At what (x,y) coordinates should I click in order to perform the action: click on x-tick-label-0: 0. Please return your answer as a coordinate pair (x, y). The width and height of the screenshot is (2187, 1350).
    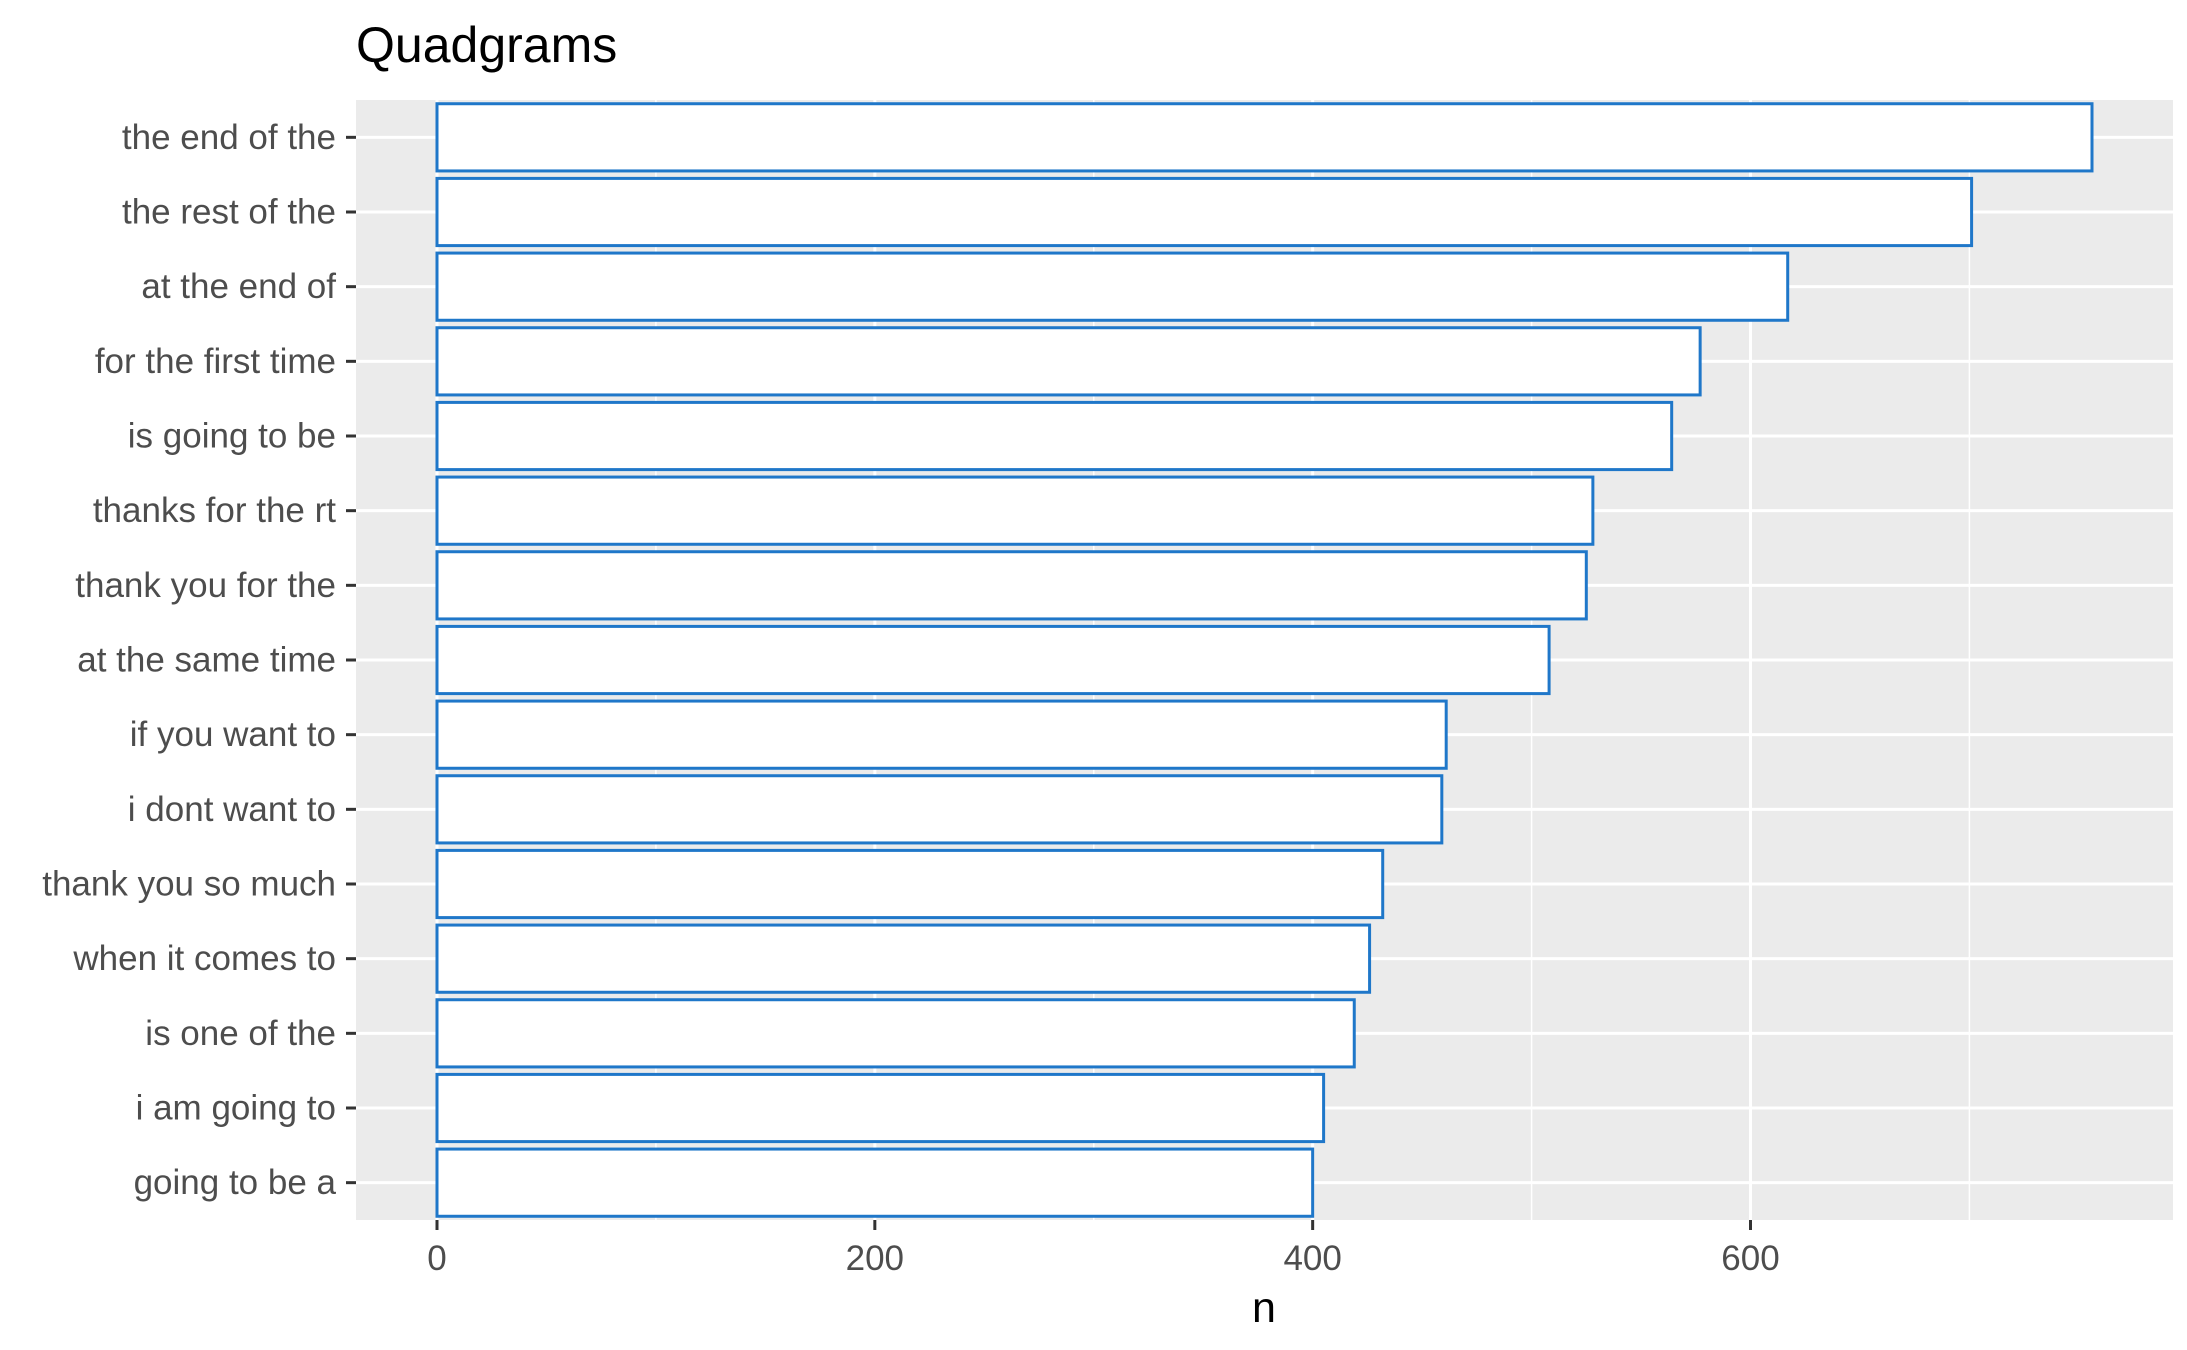
    Looking at the image, I should click on (436, 1258).